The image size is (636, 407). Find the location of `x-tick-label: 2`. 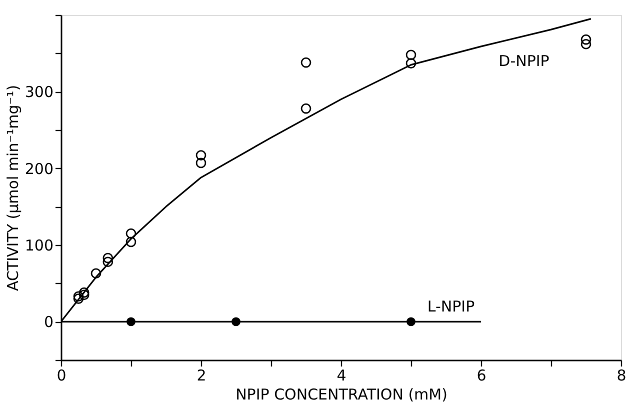

x-tick-label: 2 is located at coordinates (201, 375).